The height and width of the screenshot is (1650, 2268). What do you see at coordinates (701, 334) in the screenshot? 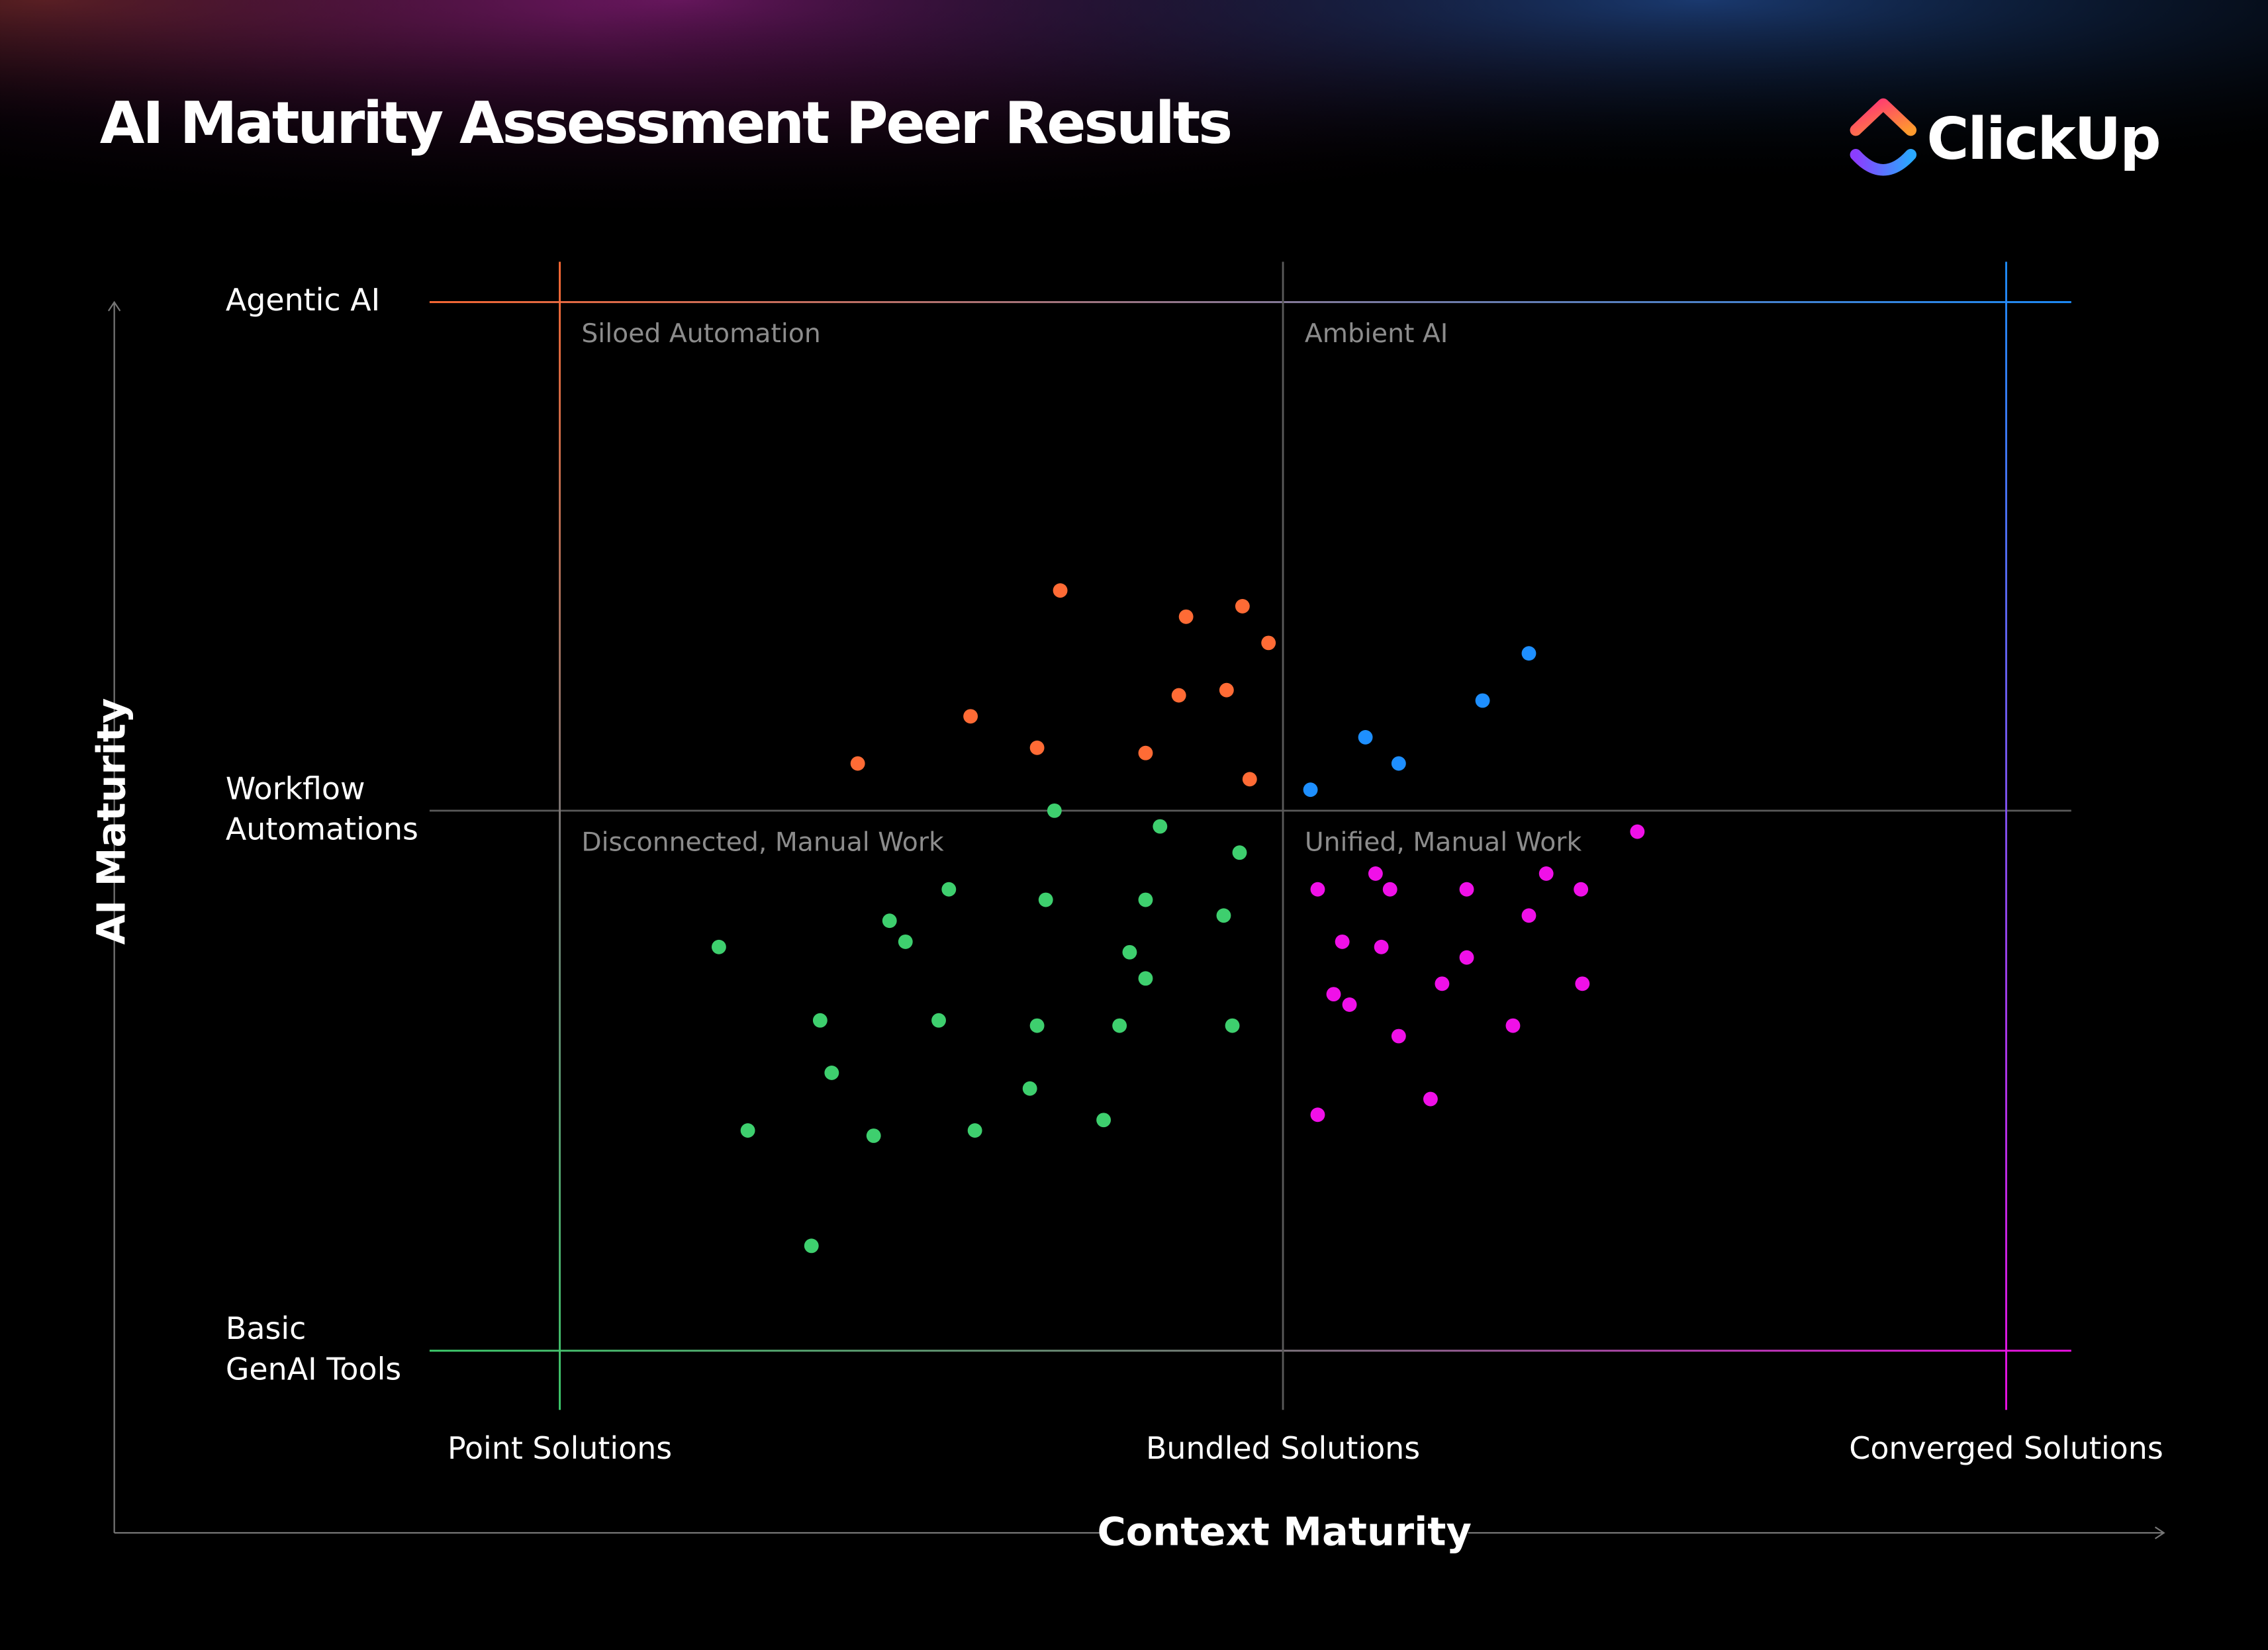
I see `quadrant-label: Siloed Automation` at bounding box center [701, 334].